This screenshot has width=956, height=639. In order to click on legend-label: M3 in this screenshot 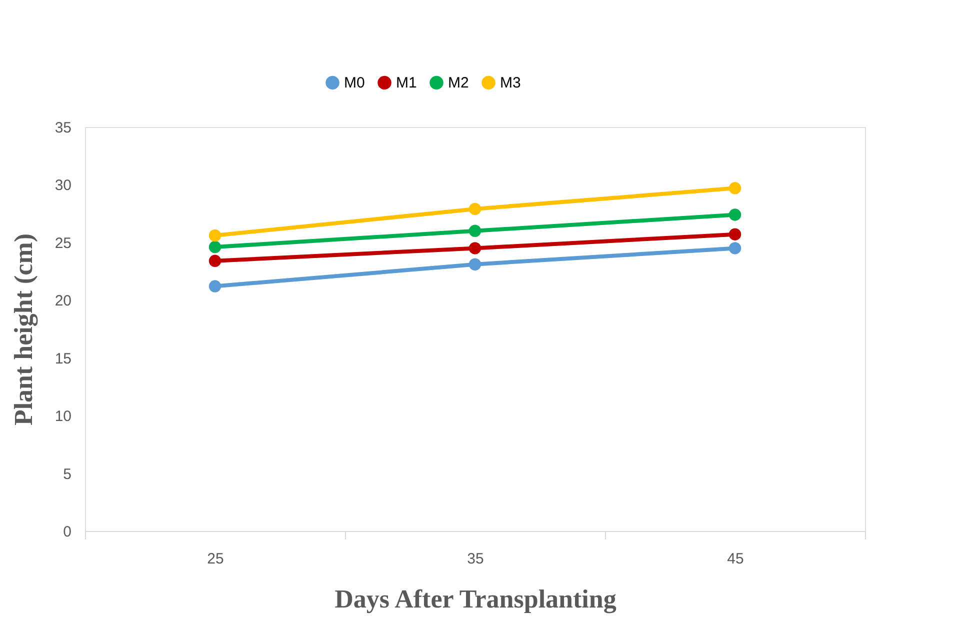, I will do `click(510, 83)`.